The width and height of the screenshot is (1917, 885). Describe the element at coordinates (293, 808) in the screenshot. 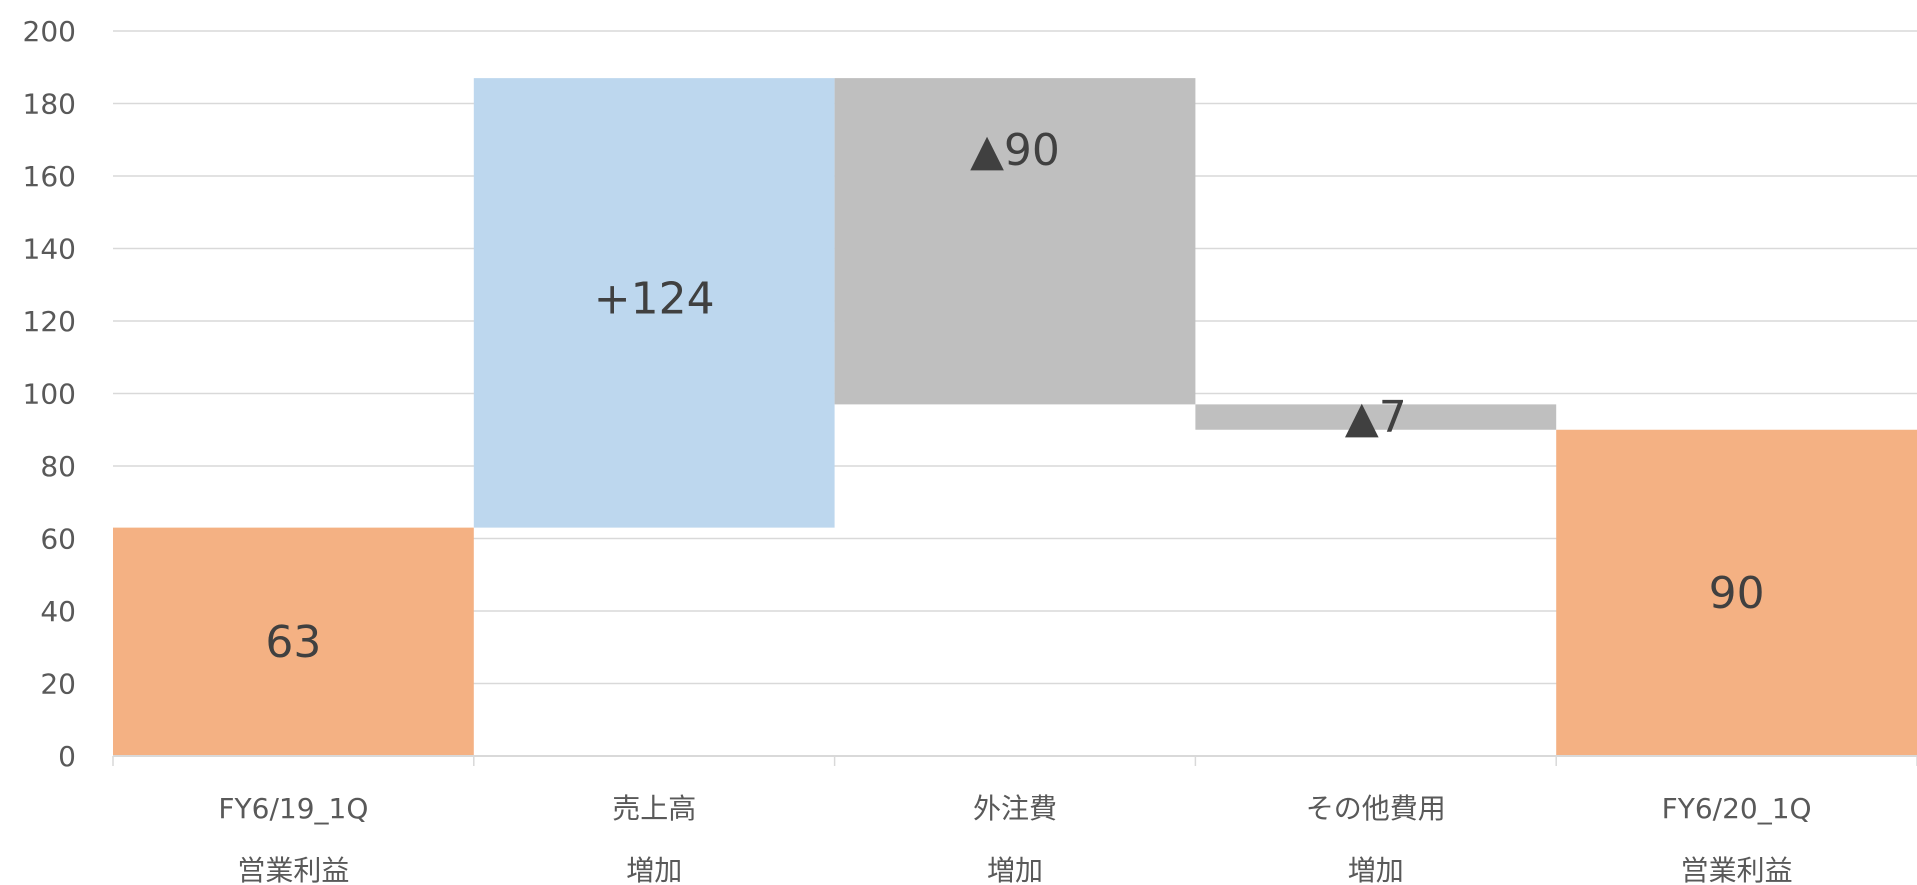

I see `category-label: FY6/19_1Q` at that location.